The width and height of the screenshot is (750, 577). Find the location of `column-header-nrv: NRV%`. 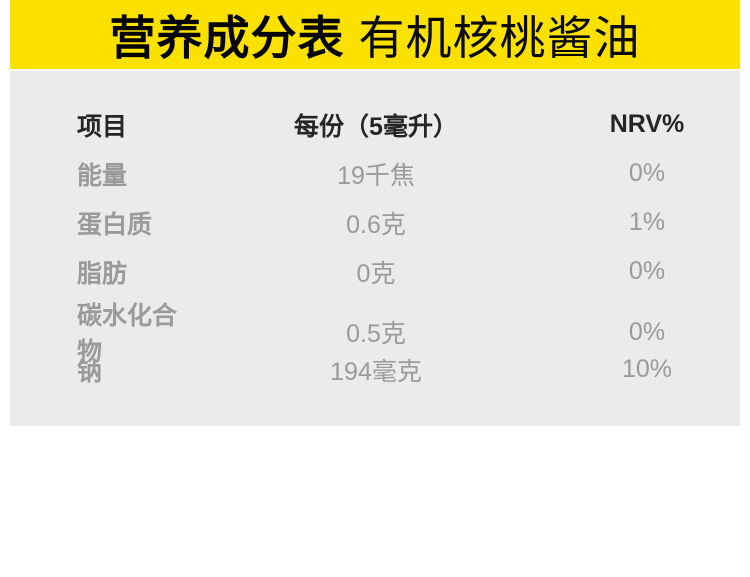

column-header-nrv: NRV% is located at coordinates (647, 124).